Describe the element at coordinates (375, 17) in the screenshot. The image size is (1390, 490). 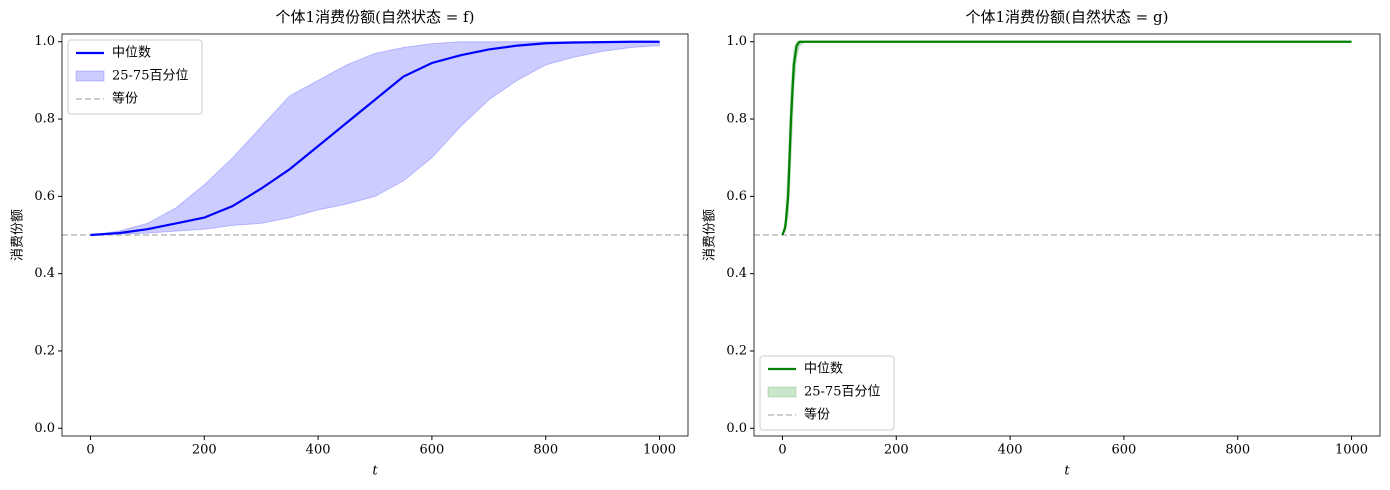
I see `chart-title: 个体1消费份额(自然状态 = f)` at that location.